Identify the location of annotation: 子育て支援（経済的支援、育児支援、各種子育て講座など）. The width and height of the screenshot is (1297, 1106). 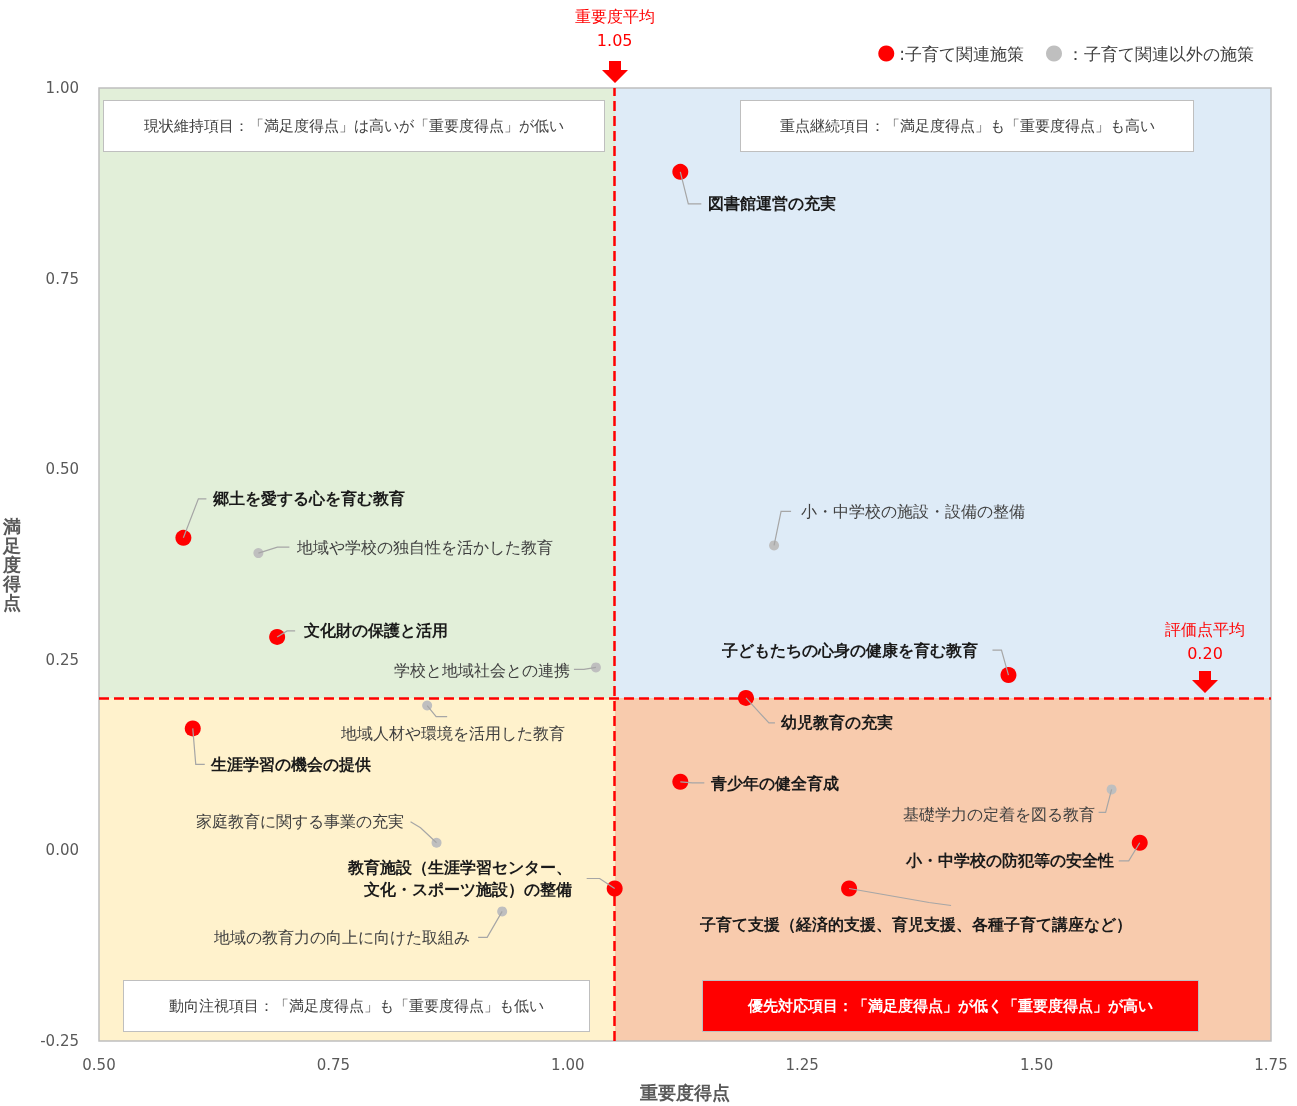
(916, 925).